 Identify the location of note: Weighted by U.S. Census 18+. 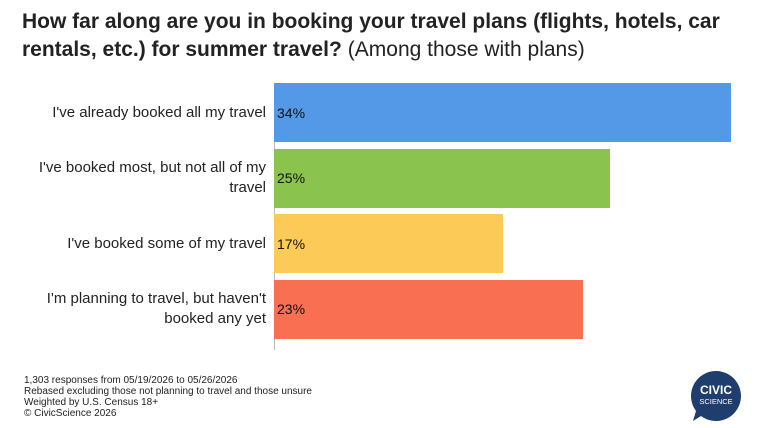
(91, 402).